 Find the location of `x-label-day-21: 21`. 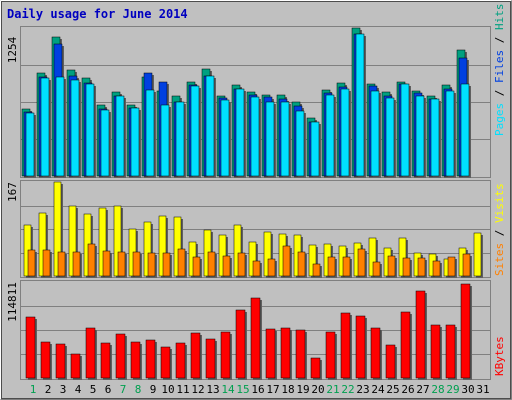

x-label-day-21: 21 is located at coordinates (332, 389).